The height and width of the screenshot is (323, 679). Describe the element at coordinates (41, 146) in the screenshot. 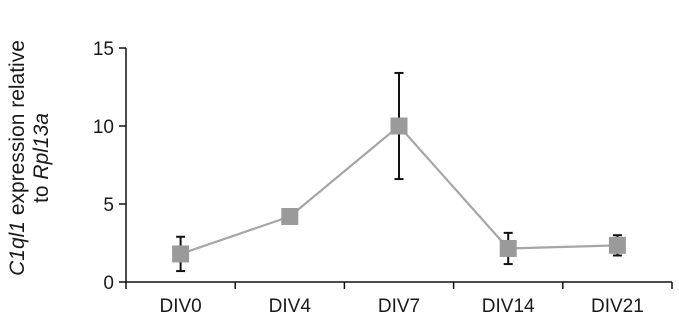

I see `y-axis-title-reference: Rpl13a` at that location.